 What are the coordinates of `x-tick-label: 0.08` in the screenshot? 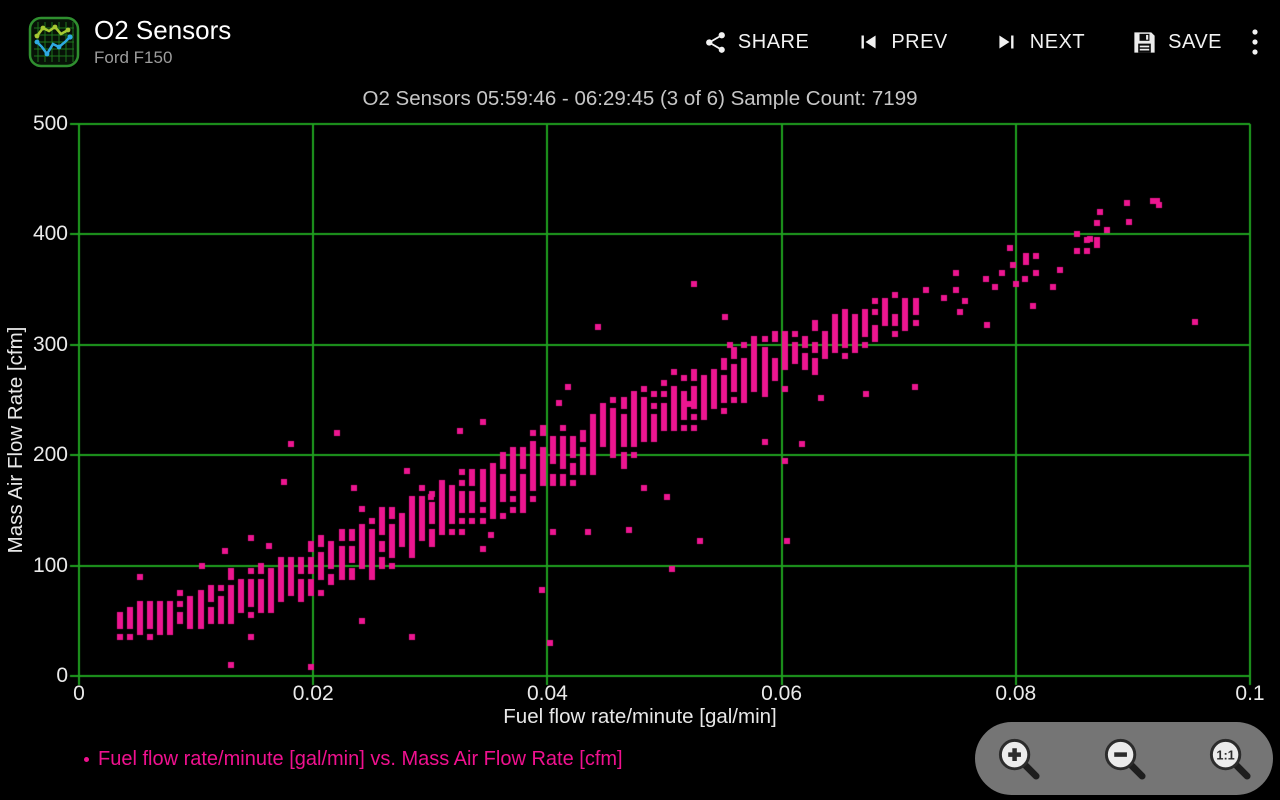 It's located at (1016, 693).